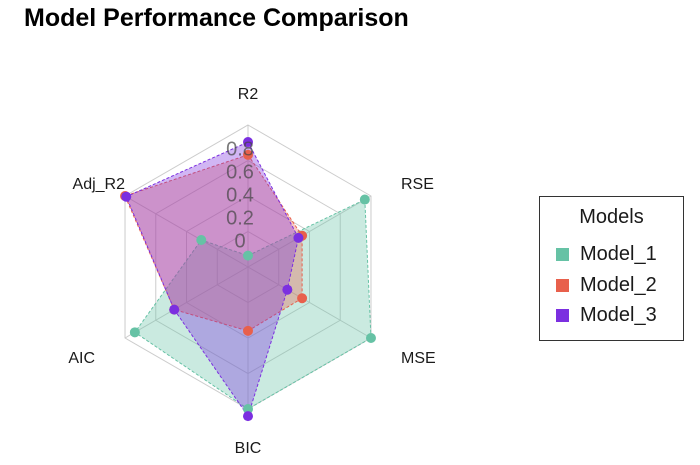  What do you see at coordinates (417, 184) in the screenshot?
I see `axis-label-rse: RSE` at bounding box center [417, 184].